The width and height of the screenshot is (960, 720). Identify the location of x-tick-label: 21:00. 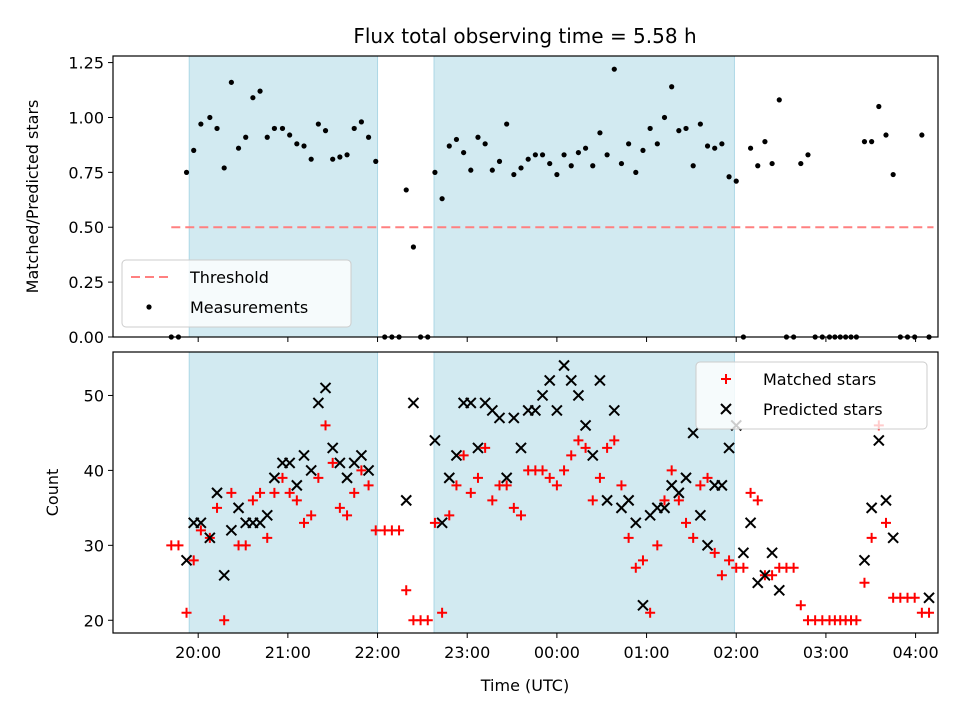
(288, 652).